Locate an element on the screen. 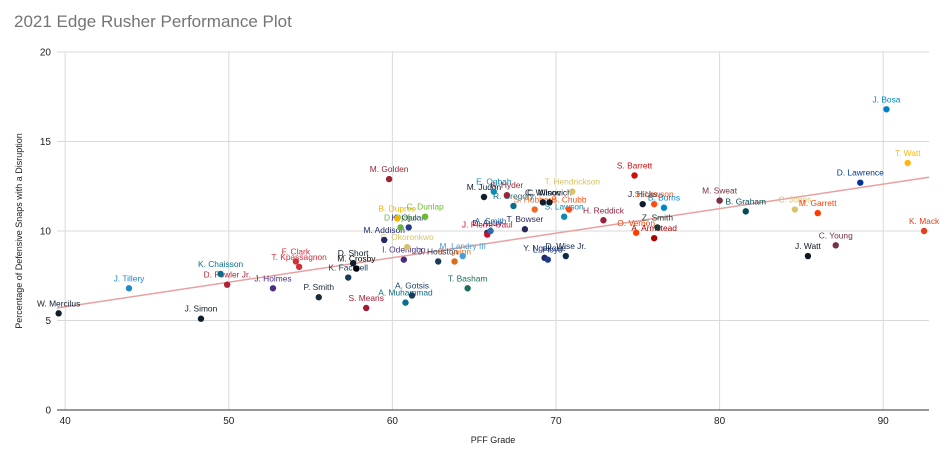  x-tick-label: 40 is located at coordinates (66, 421).